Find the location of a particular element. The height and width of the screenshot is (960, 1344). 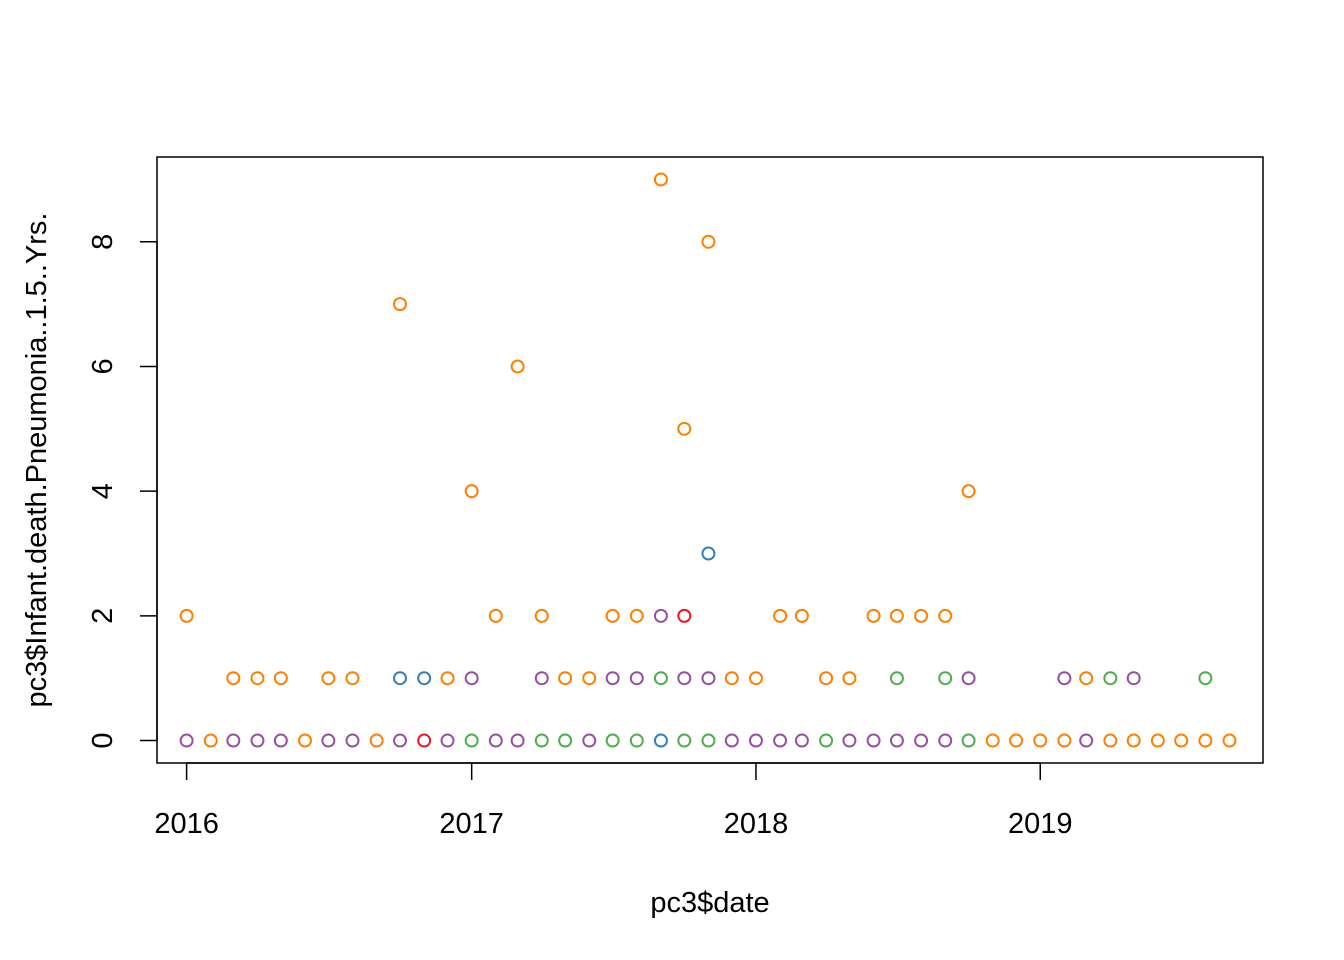

x-axis-title: pc3$date is located at coordinates (709, 903).